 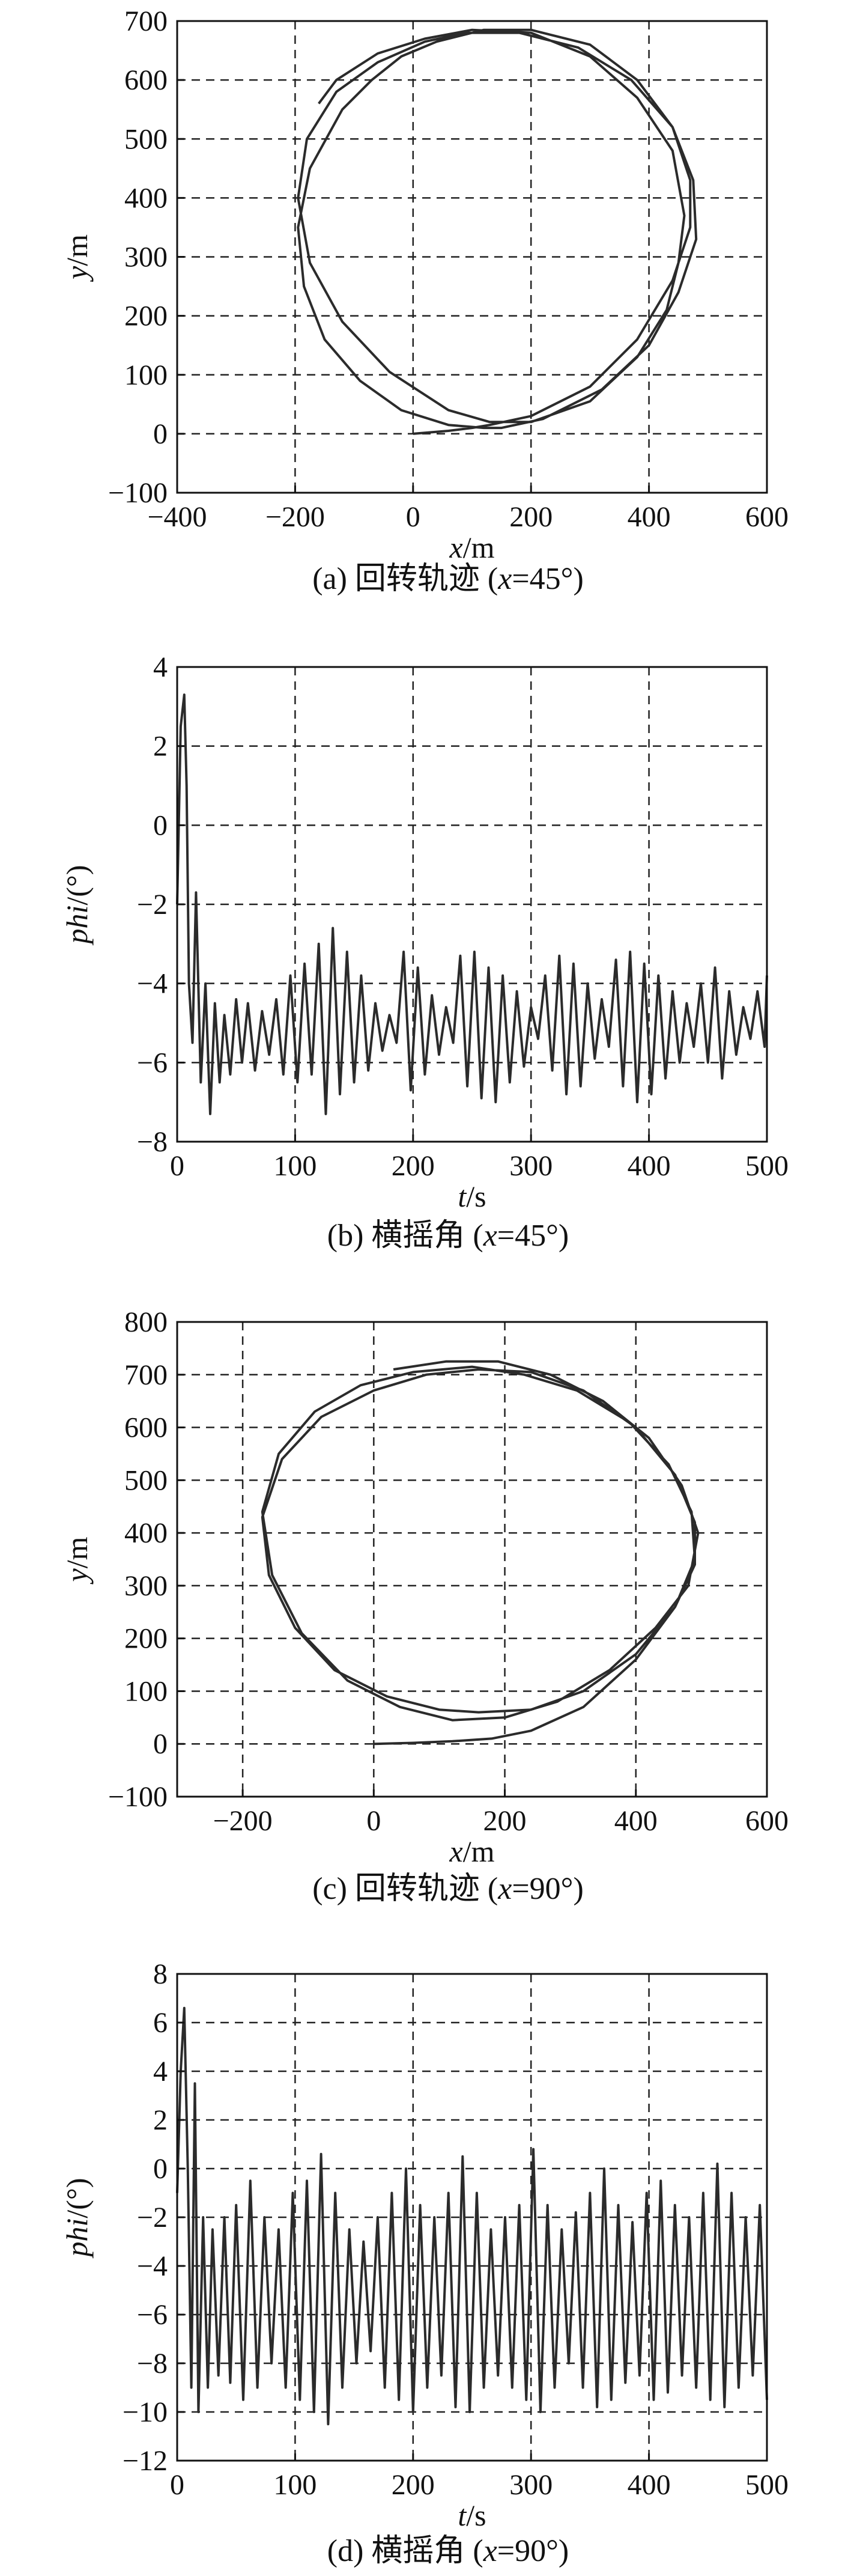 What do you see at coordinates (160, 2023) in the screenshot?
I see `y-tick-label: 6` at bounding box center [160, 2023].